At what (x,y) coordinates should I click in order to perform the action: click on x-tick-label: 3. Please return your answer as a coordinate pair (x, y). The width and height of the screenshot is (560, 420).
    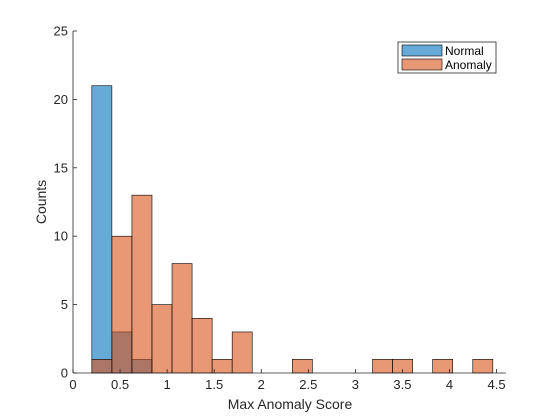
    Looking at the image, I should click on (355, 384).